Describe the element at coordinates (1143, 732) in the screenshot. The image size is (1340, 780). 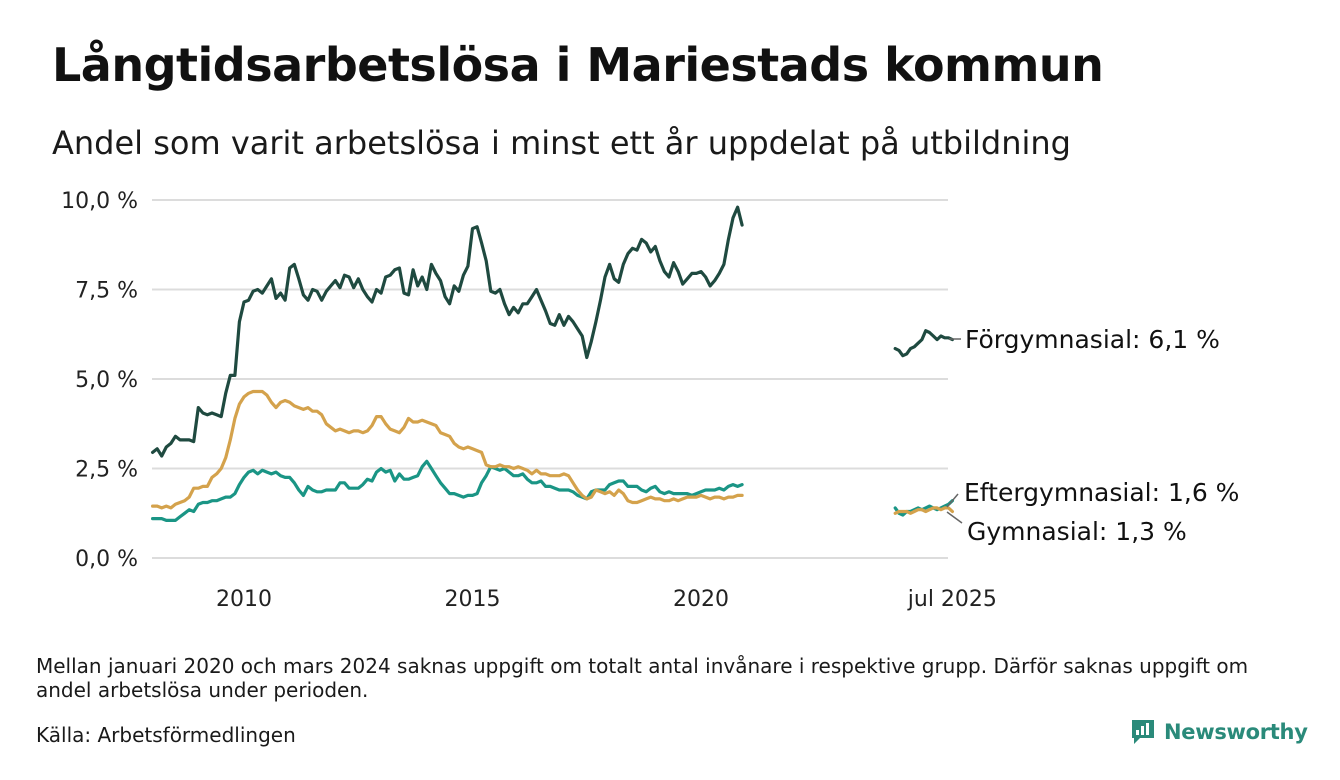
I see `newsworthy-chart-bubble-icon` at that location.